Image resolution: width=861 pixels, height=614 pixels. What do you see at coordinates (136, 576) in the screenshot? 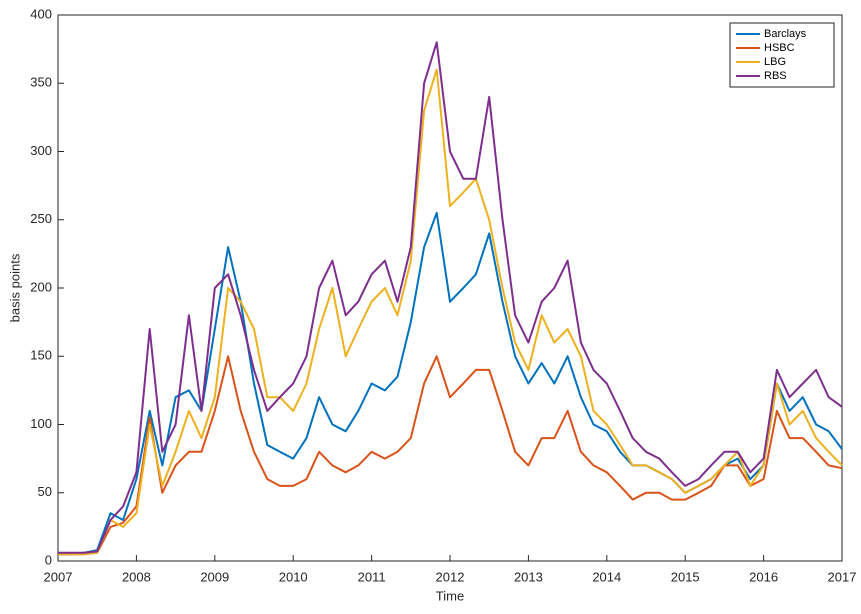
I see `x-tick-label: 2008` at bounding box center [136, 576].